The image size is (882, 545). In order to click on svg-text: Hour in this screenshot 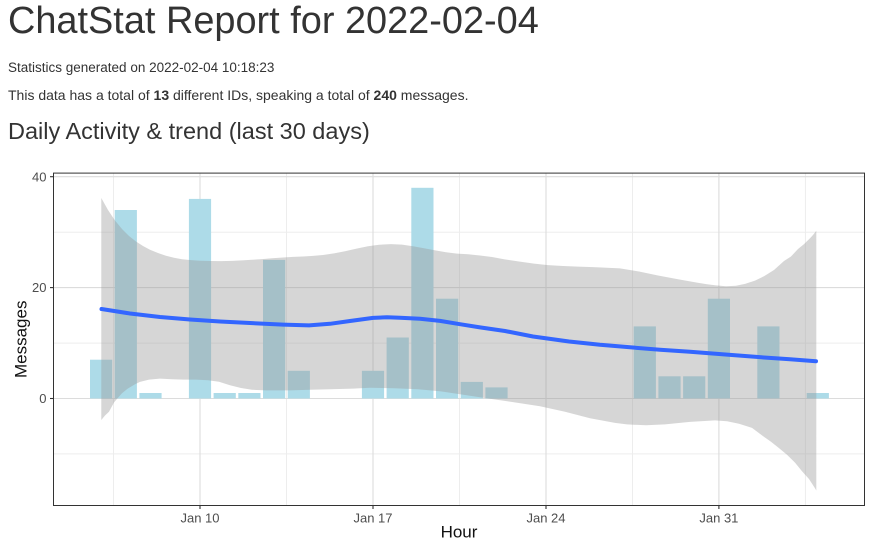, I will do `click(459, 532)`.